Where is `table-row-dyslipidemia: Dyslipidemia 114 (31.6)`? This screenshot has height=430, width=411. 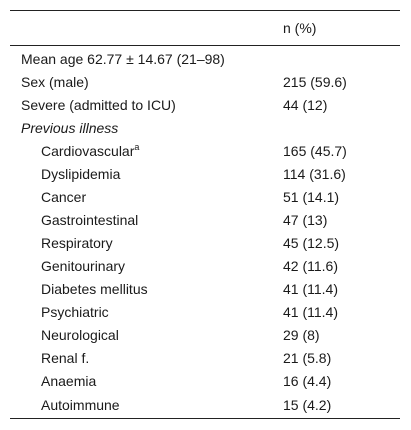
table-row-dyslipidemia: Dyslipidemia 114 (31.6) is located at coordinates (205, 174).